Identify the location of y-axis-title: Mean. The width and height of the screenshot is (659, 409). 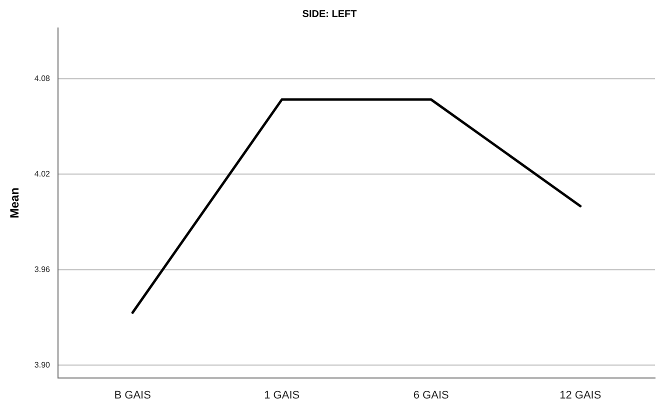
(15, 203).